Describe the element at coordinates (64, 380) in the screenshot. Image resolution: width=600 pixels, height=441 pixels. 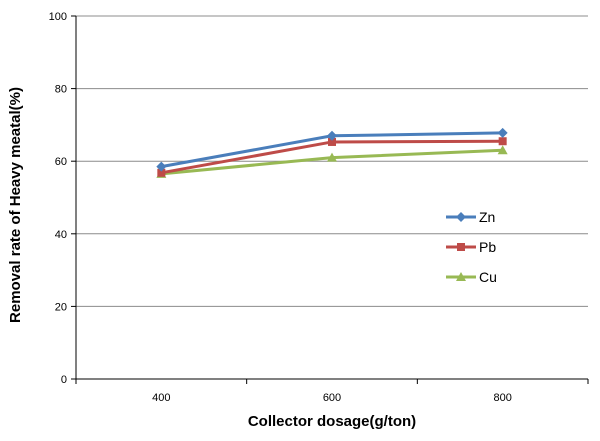
I see `y-tick-label: 0` at that location.